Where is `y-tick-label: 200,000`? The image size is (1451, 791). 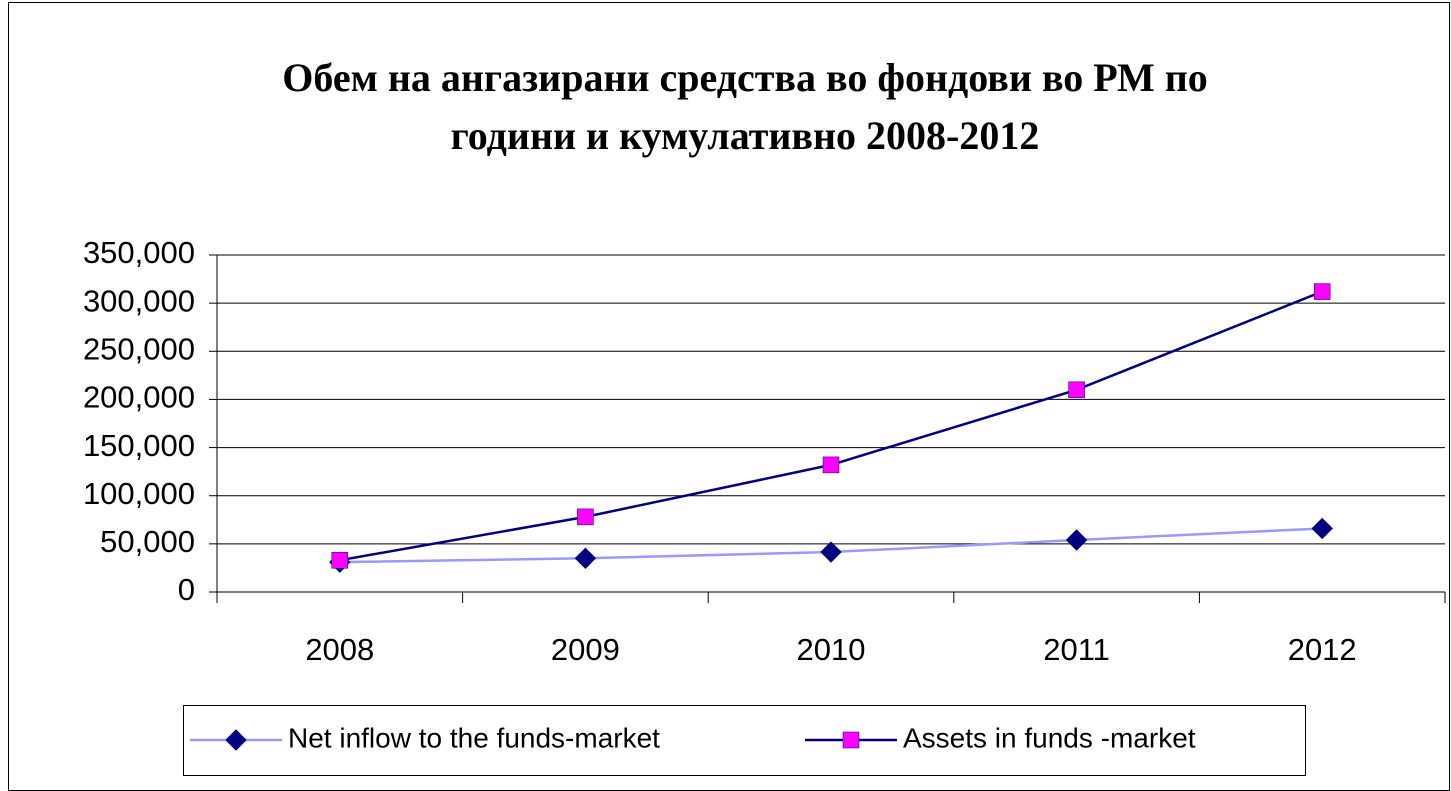 y-tick-label: 200,000 is located at coordinates (139, 397).